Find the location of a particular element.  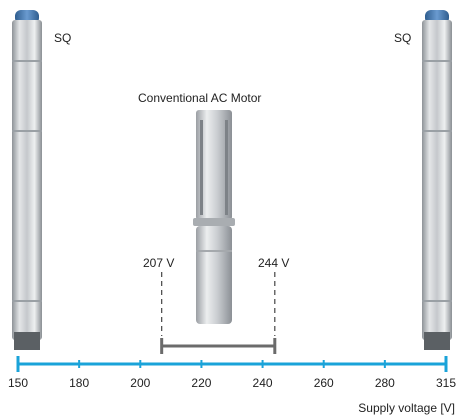

sq-label-right: SQ is located at coordinates (403, 38).